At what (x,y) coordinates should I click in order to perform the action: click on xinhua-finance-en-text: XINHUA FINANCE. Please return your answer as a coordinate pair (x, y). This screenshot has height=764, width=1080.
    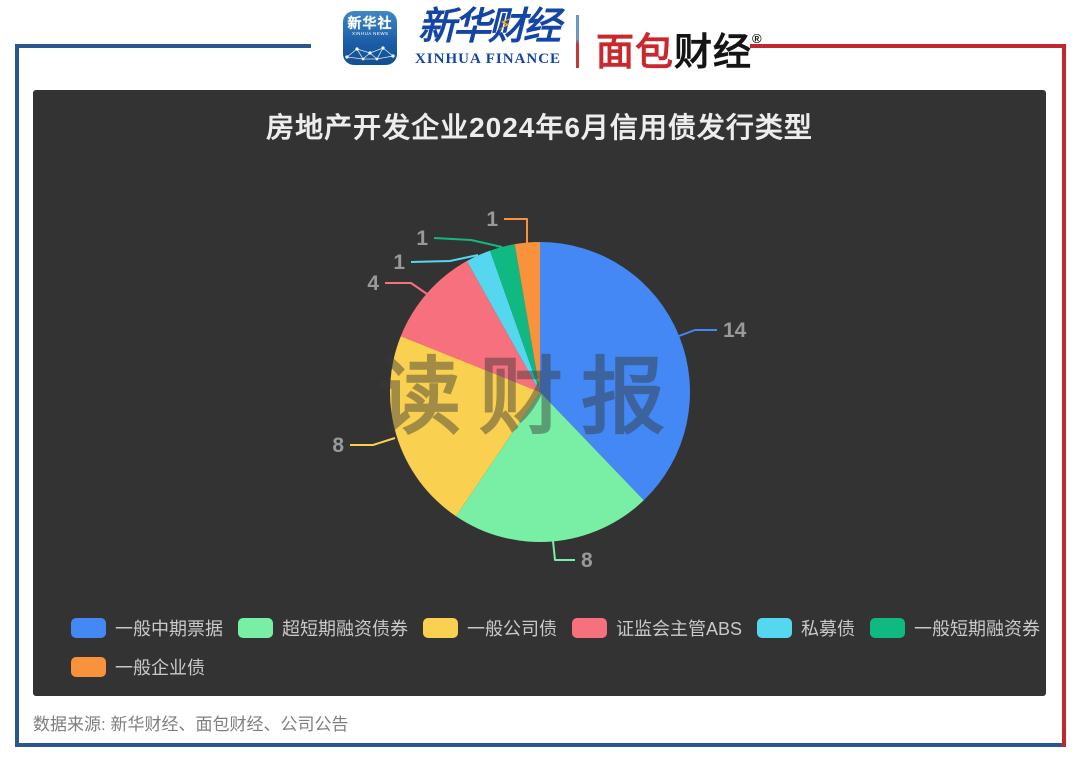
    Looking at the image, I should click on (488, 59).